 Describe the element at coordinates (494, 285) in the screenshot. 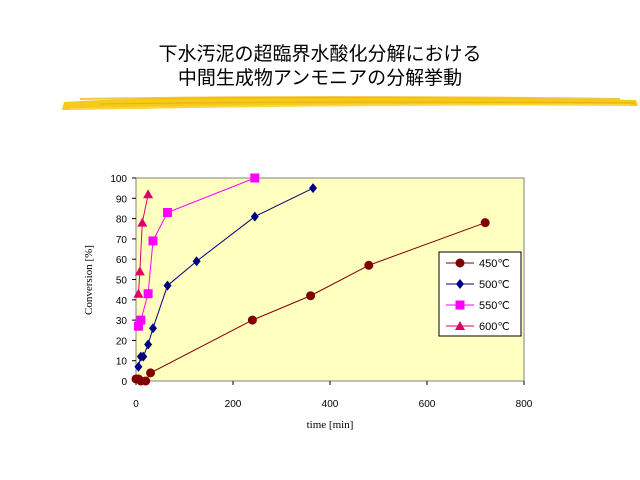

I see `legend-label: 500℃` at that location.